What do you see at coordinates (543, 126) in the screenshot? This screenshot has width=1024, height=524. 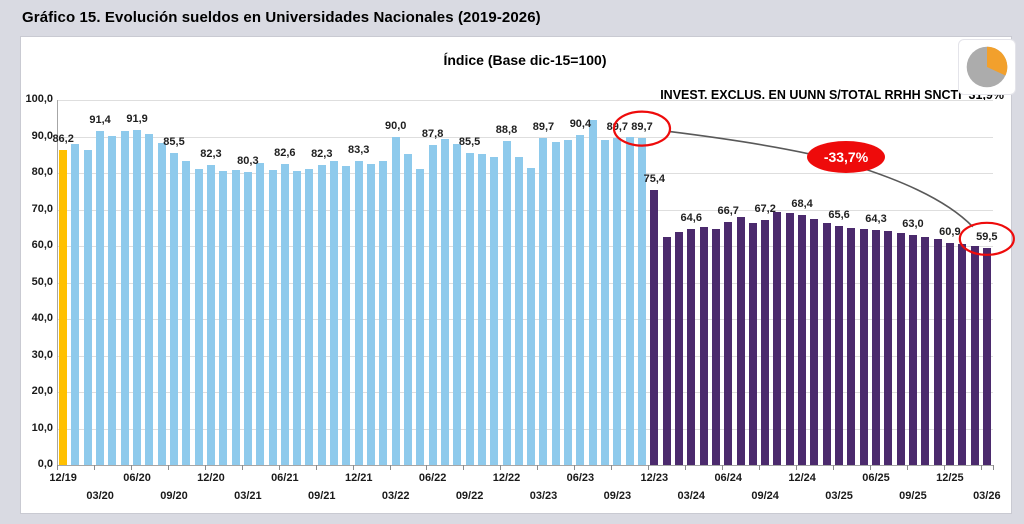 I see `bar-value-label-03/23: 89,7` at bounding box center [543, 126].